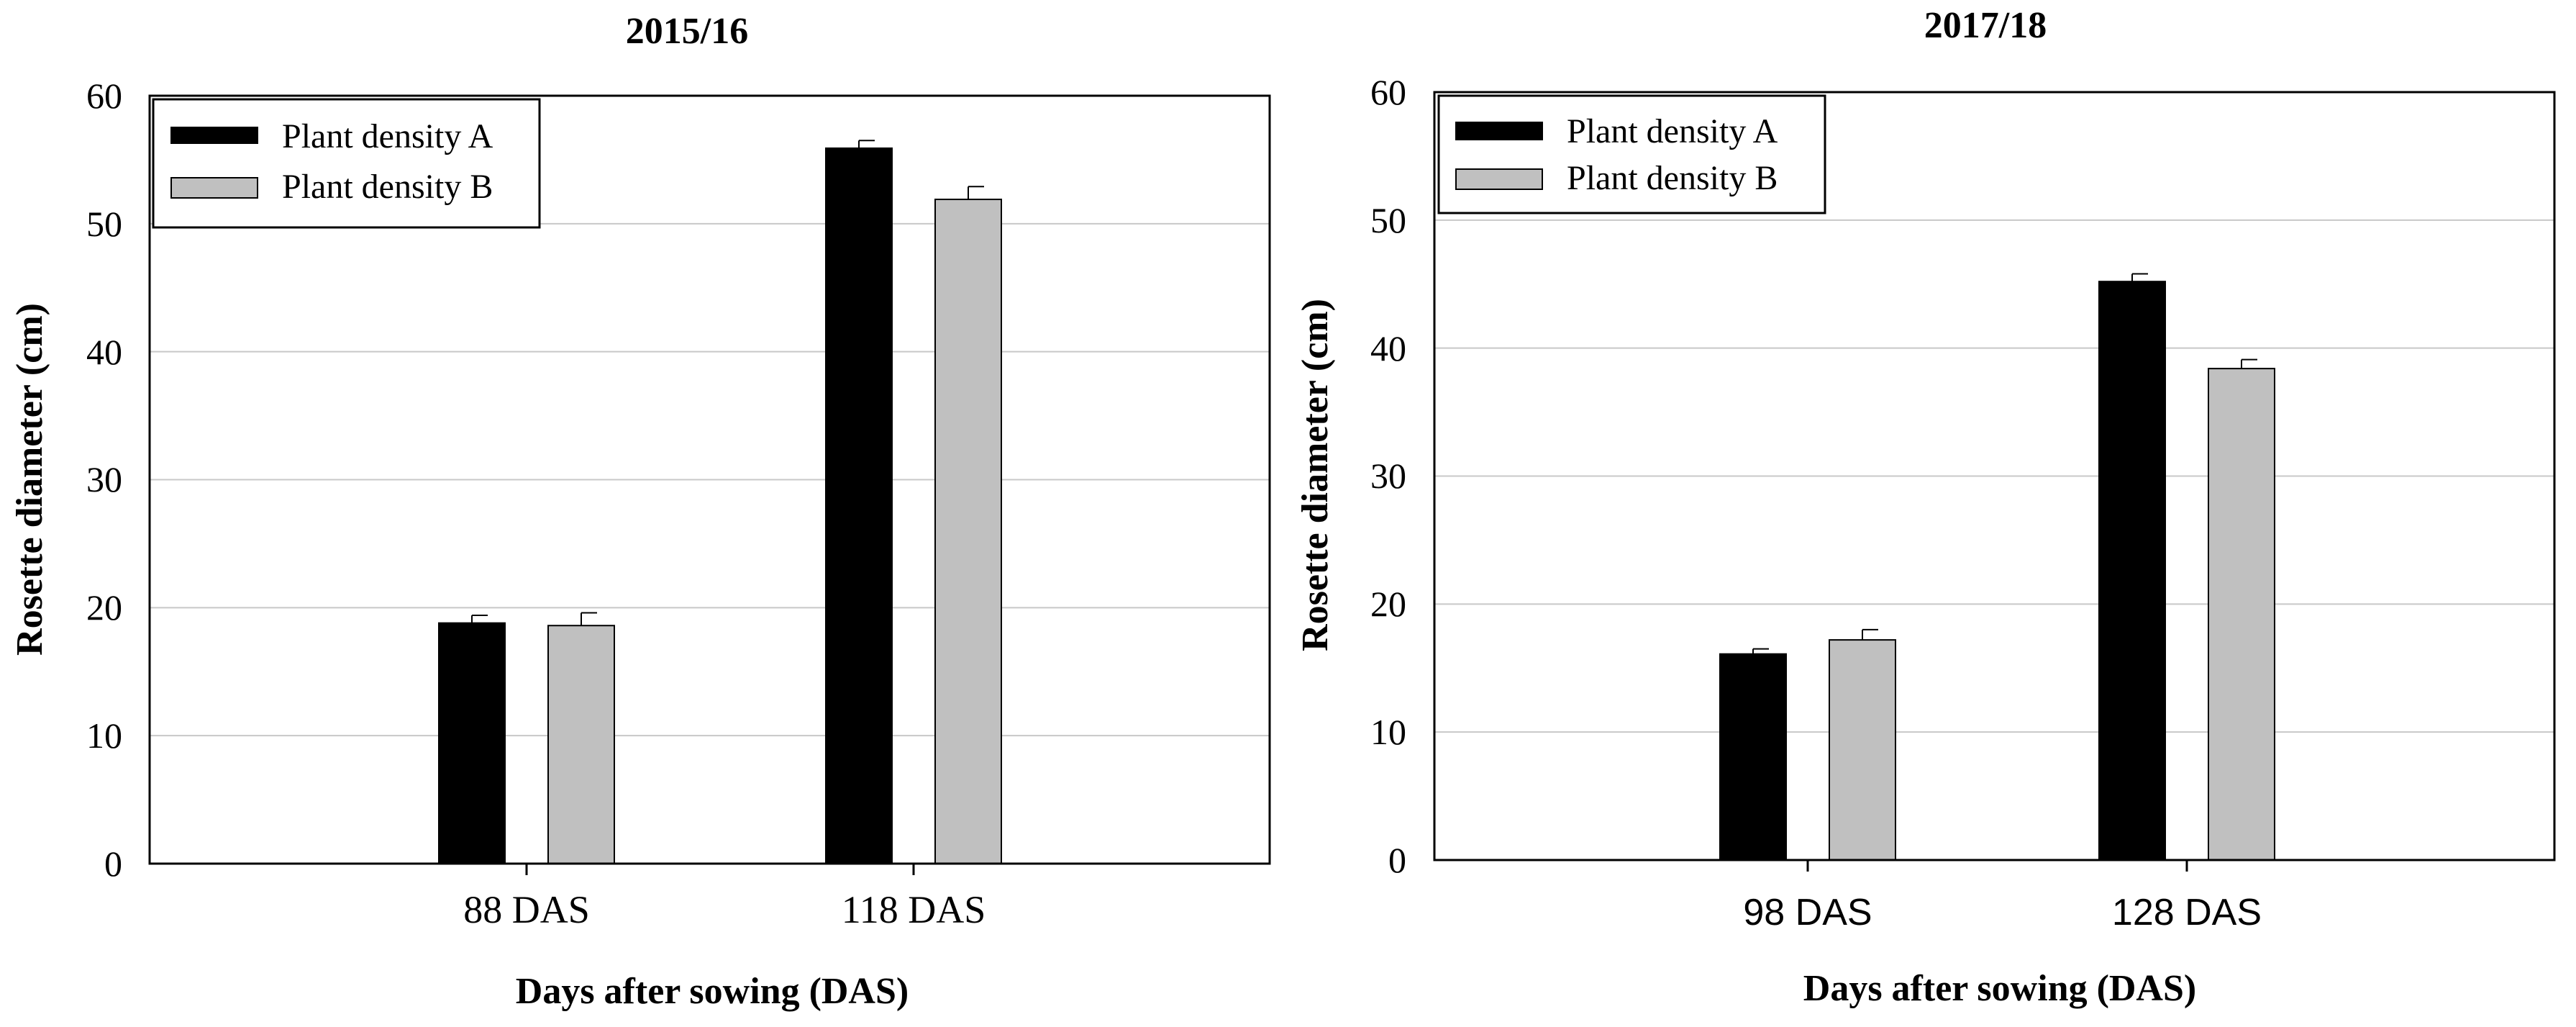 The height and width of the screenshot is (1027, 2576). I want to click on y-axis-title-1: Rosette diameter (cm), so click(30, 479).